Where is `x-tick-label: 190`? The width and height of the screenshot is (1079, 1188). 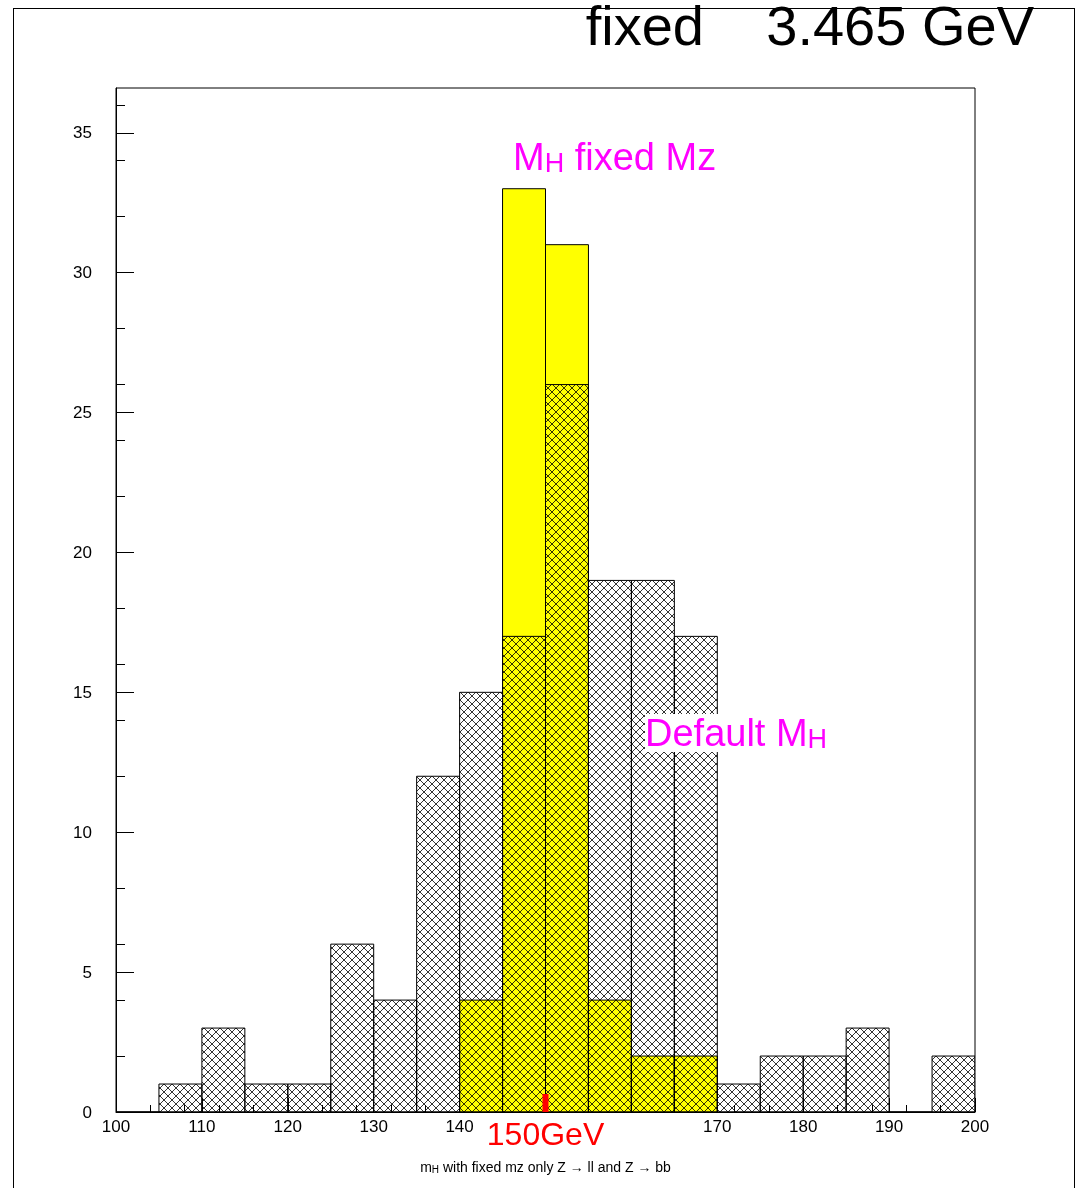
x-tick-label: 190 is located at coordinates (889, 1126).